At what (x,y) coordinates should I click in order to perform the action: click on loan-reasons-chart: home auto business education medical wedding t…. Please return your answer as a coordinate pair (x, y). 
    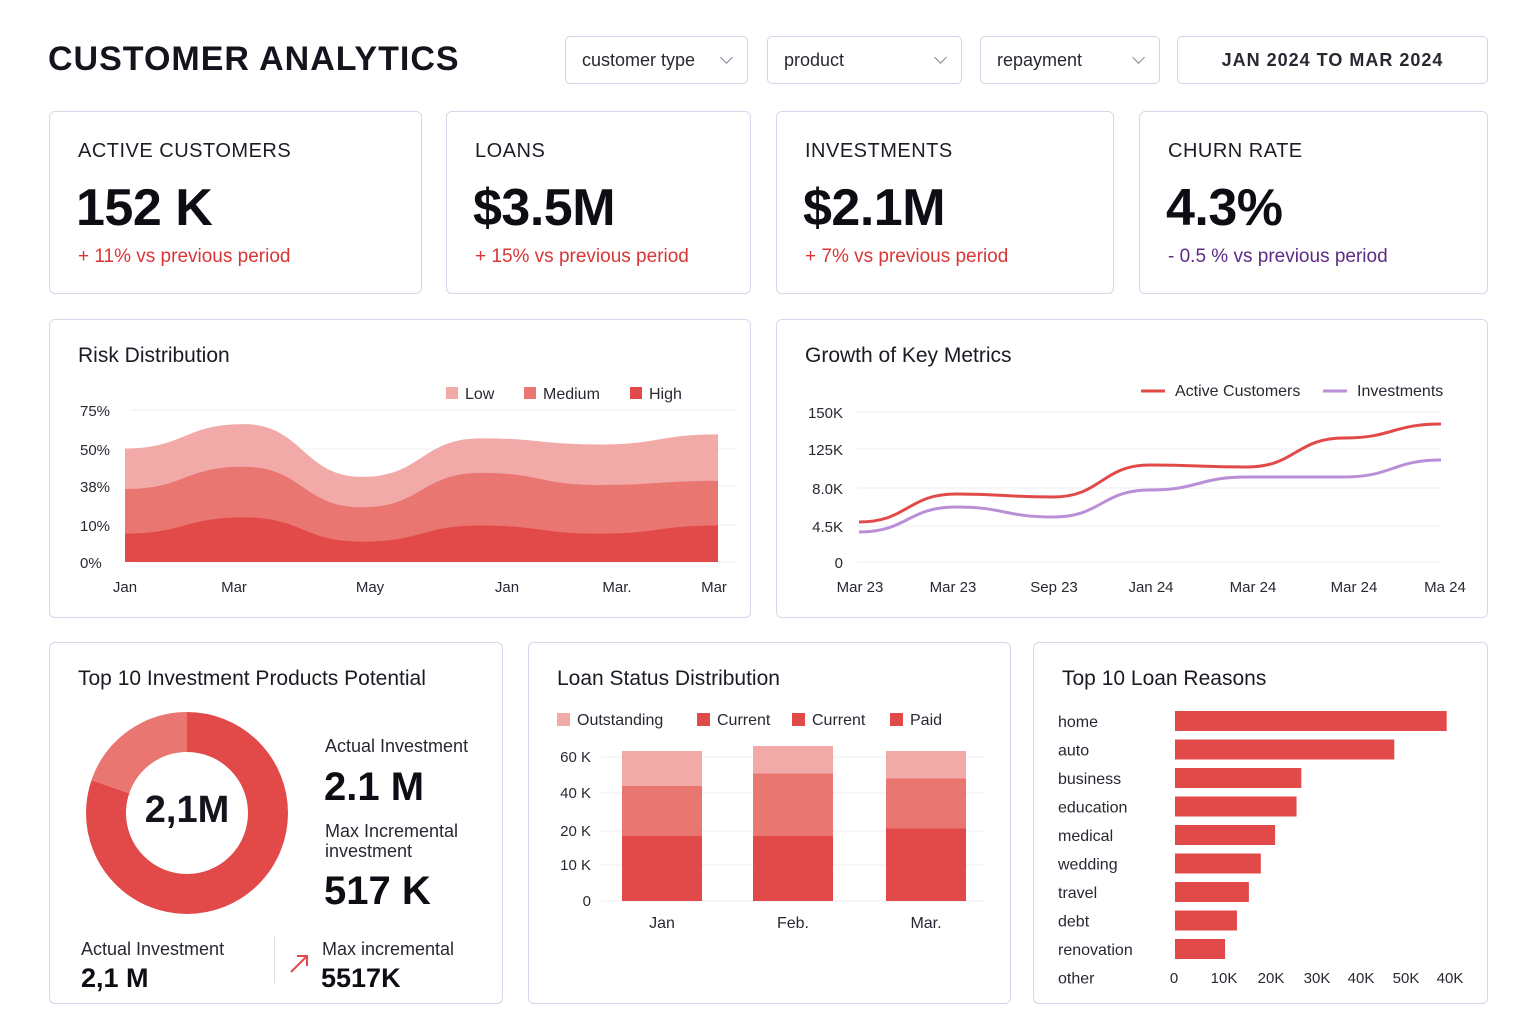
    Looking at the image, I should click on (1260, 849).